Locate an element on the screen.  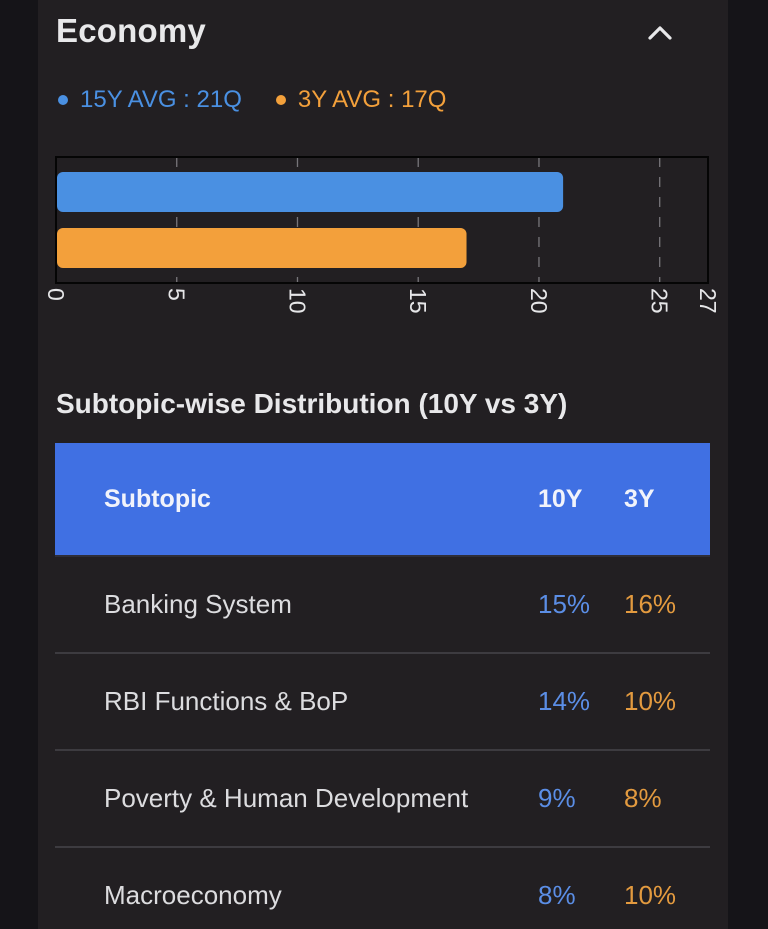
table-row: Banking System 15% 16% is located at coordinates (382, 605).